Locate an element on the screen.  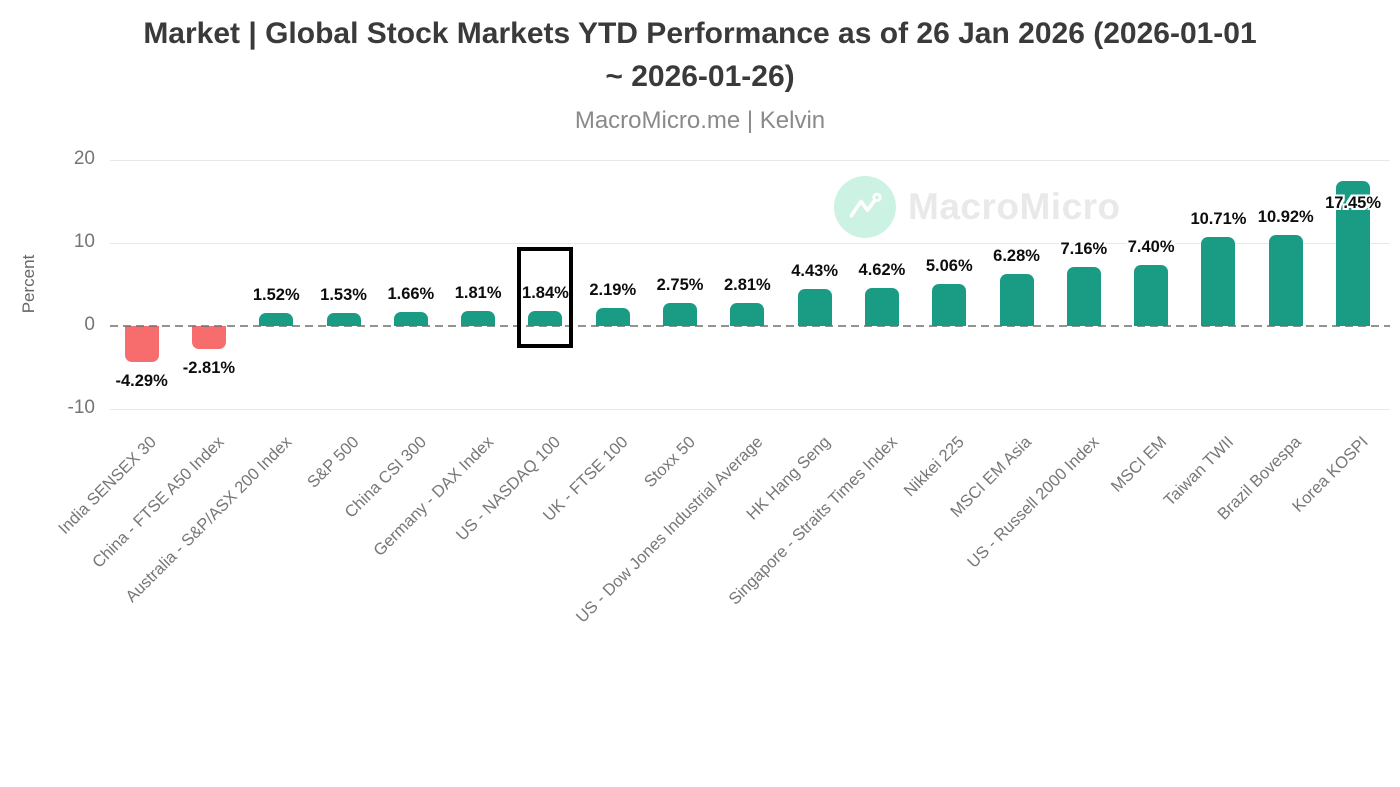
value-label-us-dow-jones-industrial-average: 2.81% is located at coordinates (747, 284).